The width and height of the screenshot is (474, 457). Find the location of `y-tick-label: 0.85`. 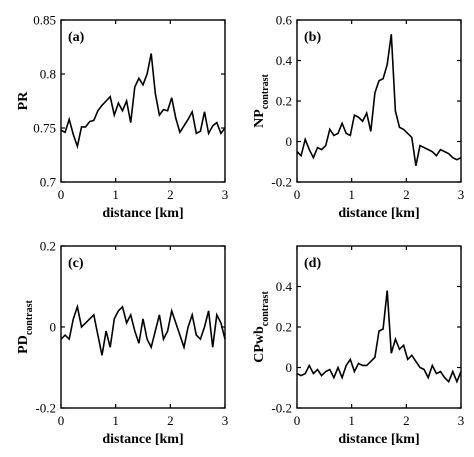

y-tick-label: 0.85 is located at coordinates (44, 20).